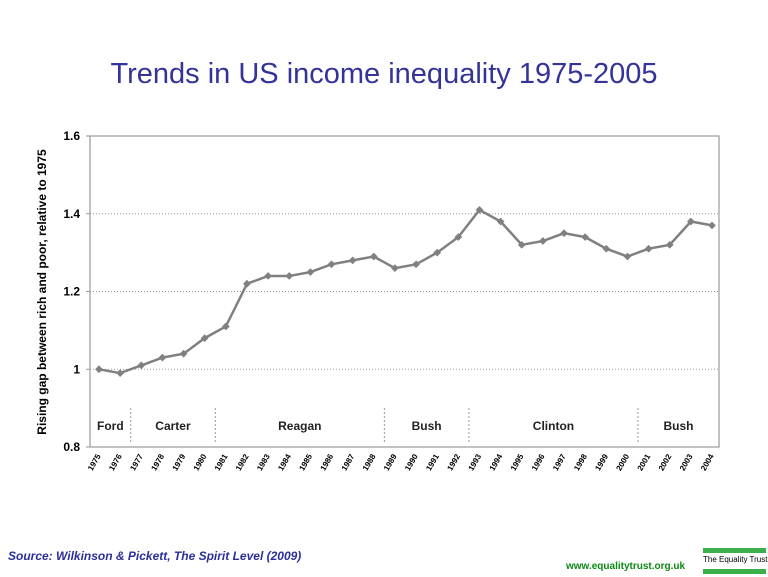  What do you see at coordinates (115, 462) in the screenshot?
I see `x-tick-label: 1976` at bounding box center [115, 462].